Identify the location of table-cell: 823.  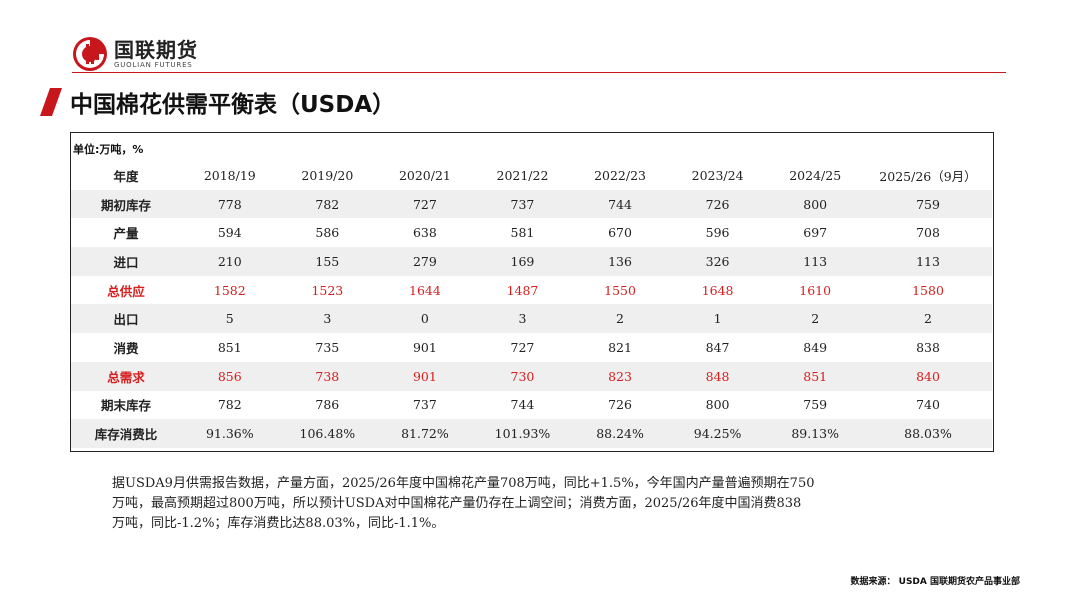
(620, 376).